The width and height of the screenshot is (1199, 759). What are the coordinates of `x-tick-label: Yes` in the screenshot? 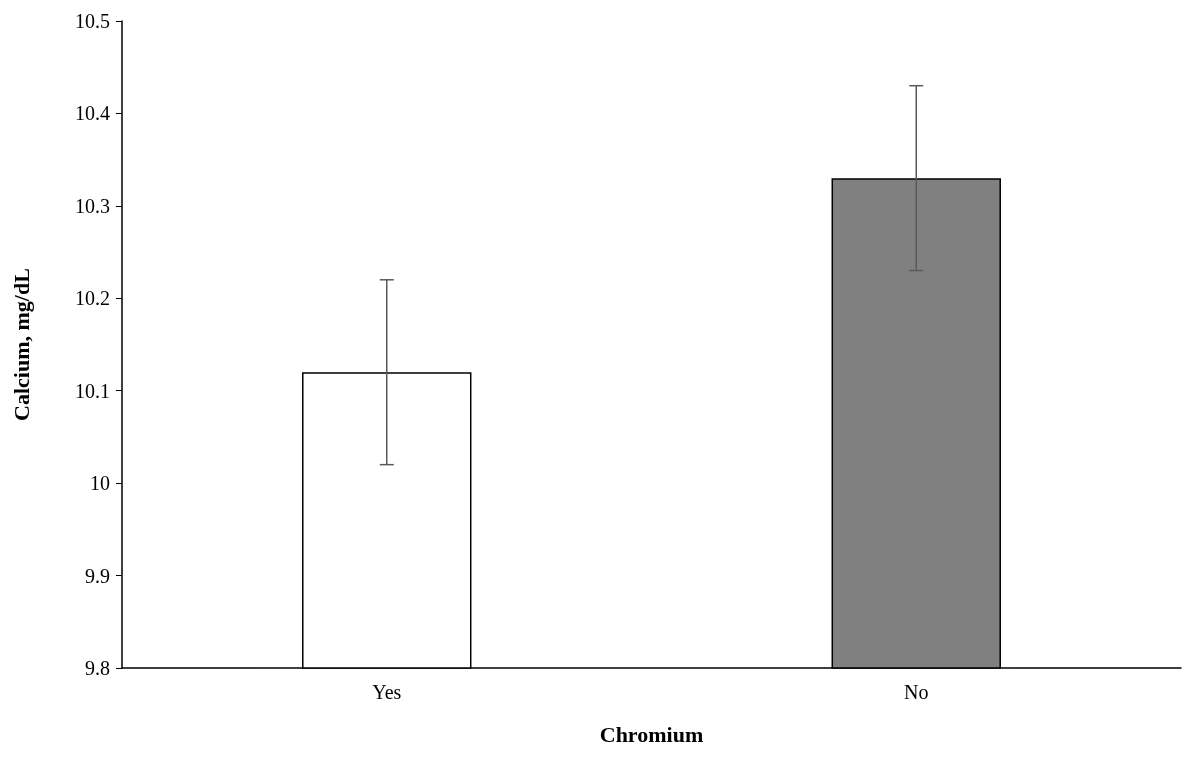 It's located at (387, 692).